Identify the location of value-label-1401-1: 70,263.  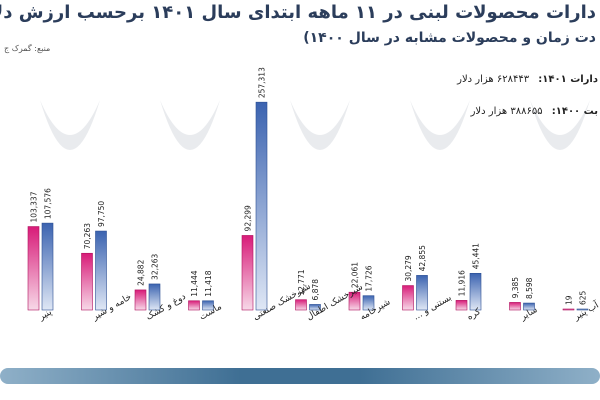
(87, 236).